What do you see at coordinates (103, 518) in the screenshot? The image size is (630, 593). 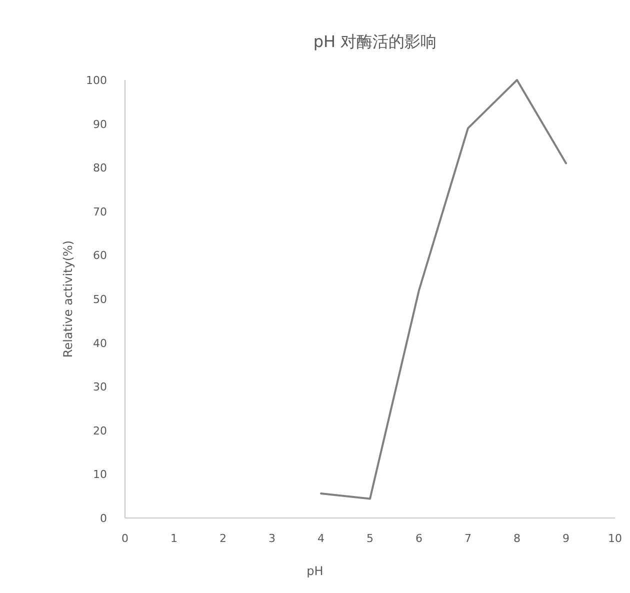 I see `y-tick-label: 0` at bounding box center [103, 518].